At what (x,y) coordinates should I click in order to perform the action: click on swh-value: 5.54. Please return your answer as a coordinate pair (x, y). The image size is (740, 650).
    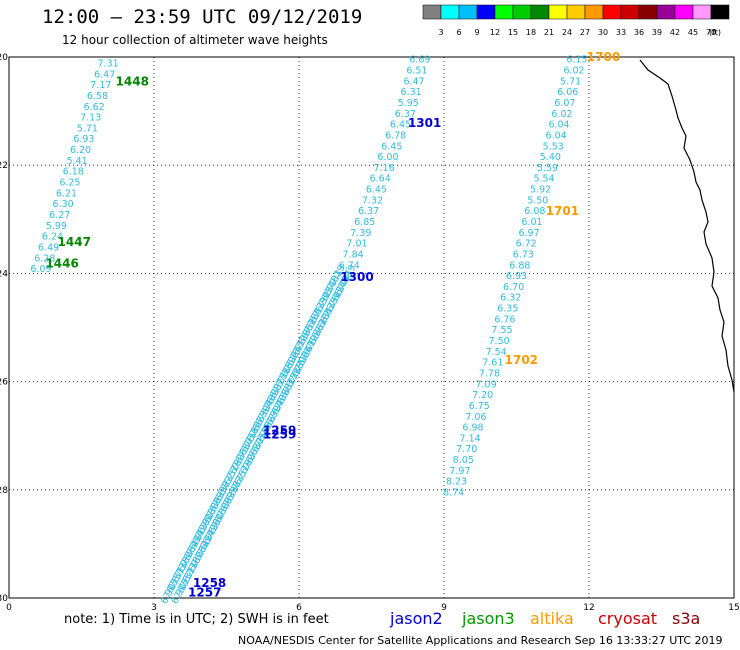
    Looking at the image, I should click on (543, 179).